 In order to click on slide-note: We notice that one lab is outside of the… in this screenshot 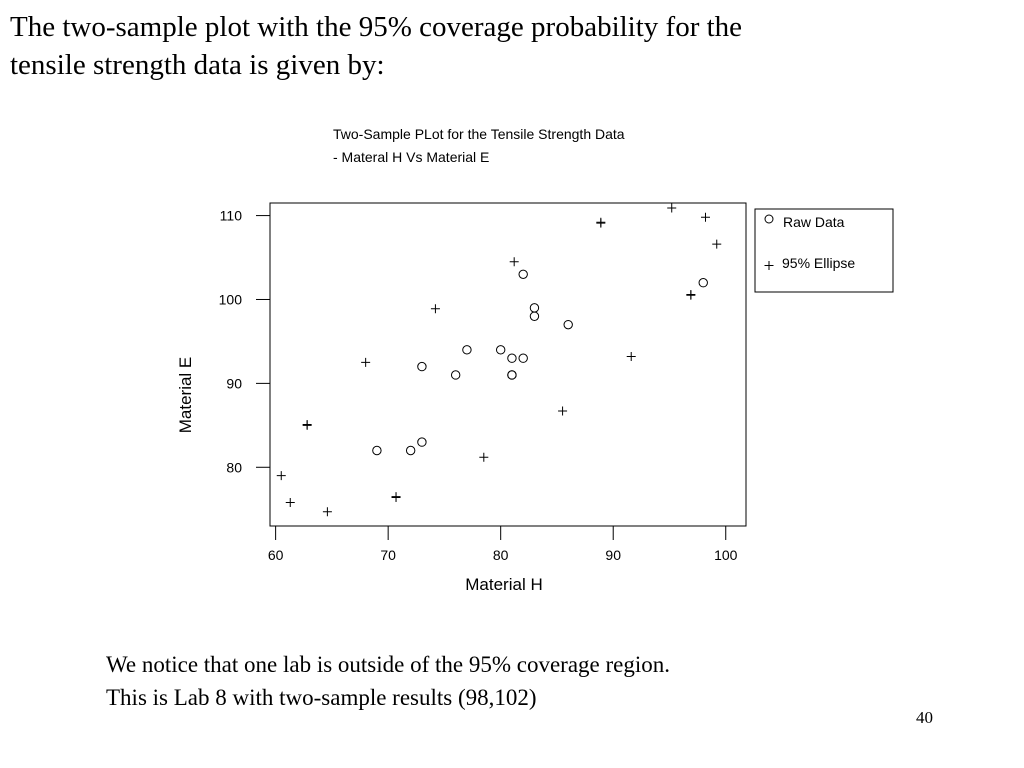, I will do `click(388, 681)`.